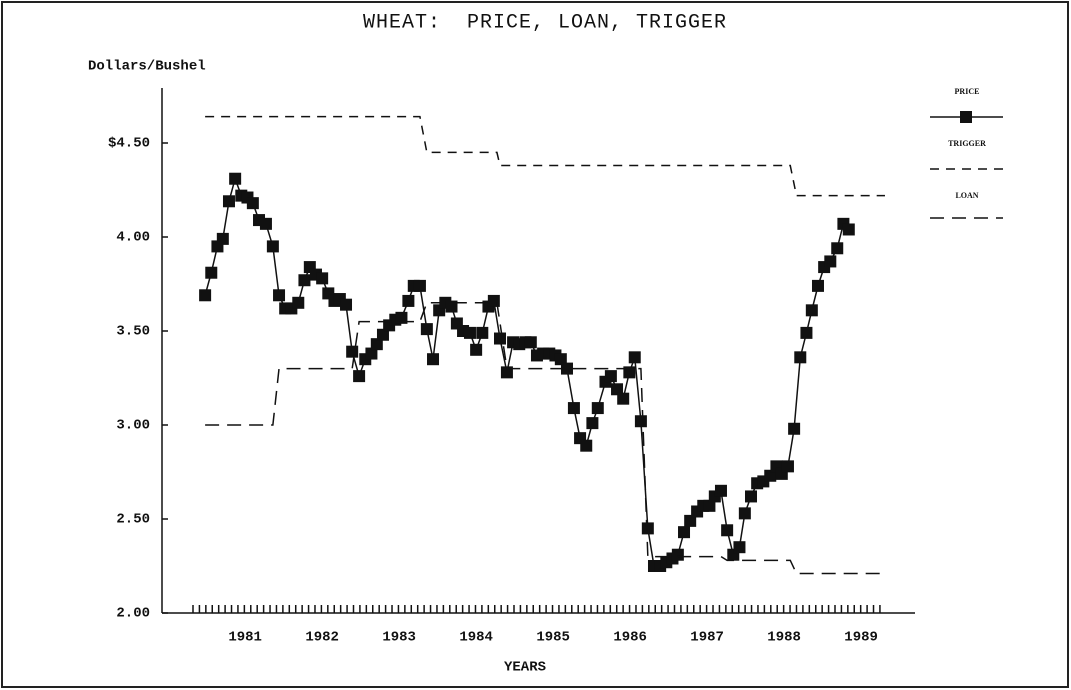  What do you see at coordinates (129, 144) in the screenshot?
I see `y-tick-label: $4.50` at bounding box center [129, 144].